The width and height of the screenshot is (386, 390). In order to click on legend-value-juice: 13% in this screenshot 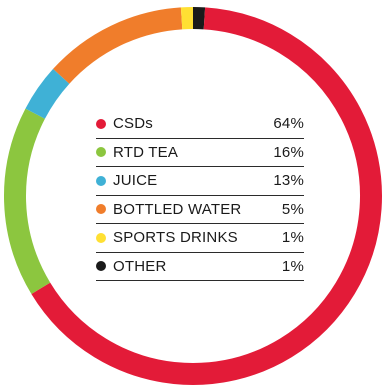, I will do `click(288, 181)`.